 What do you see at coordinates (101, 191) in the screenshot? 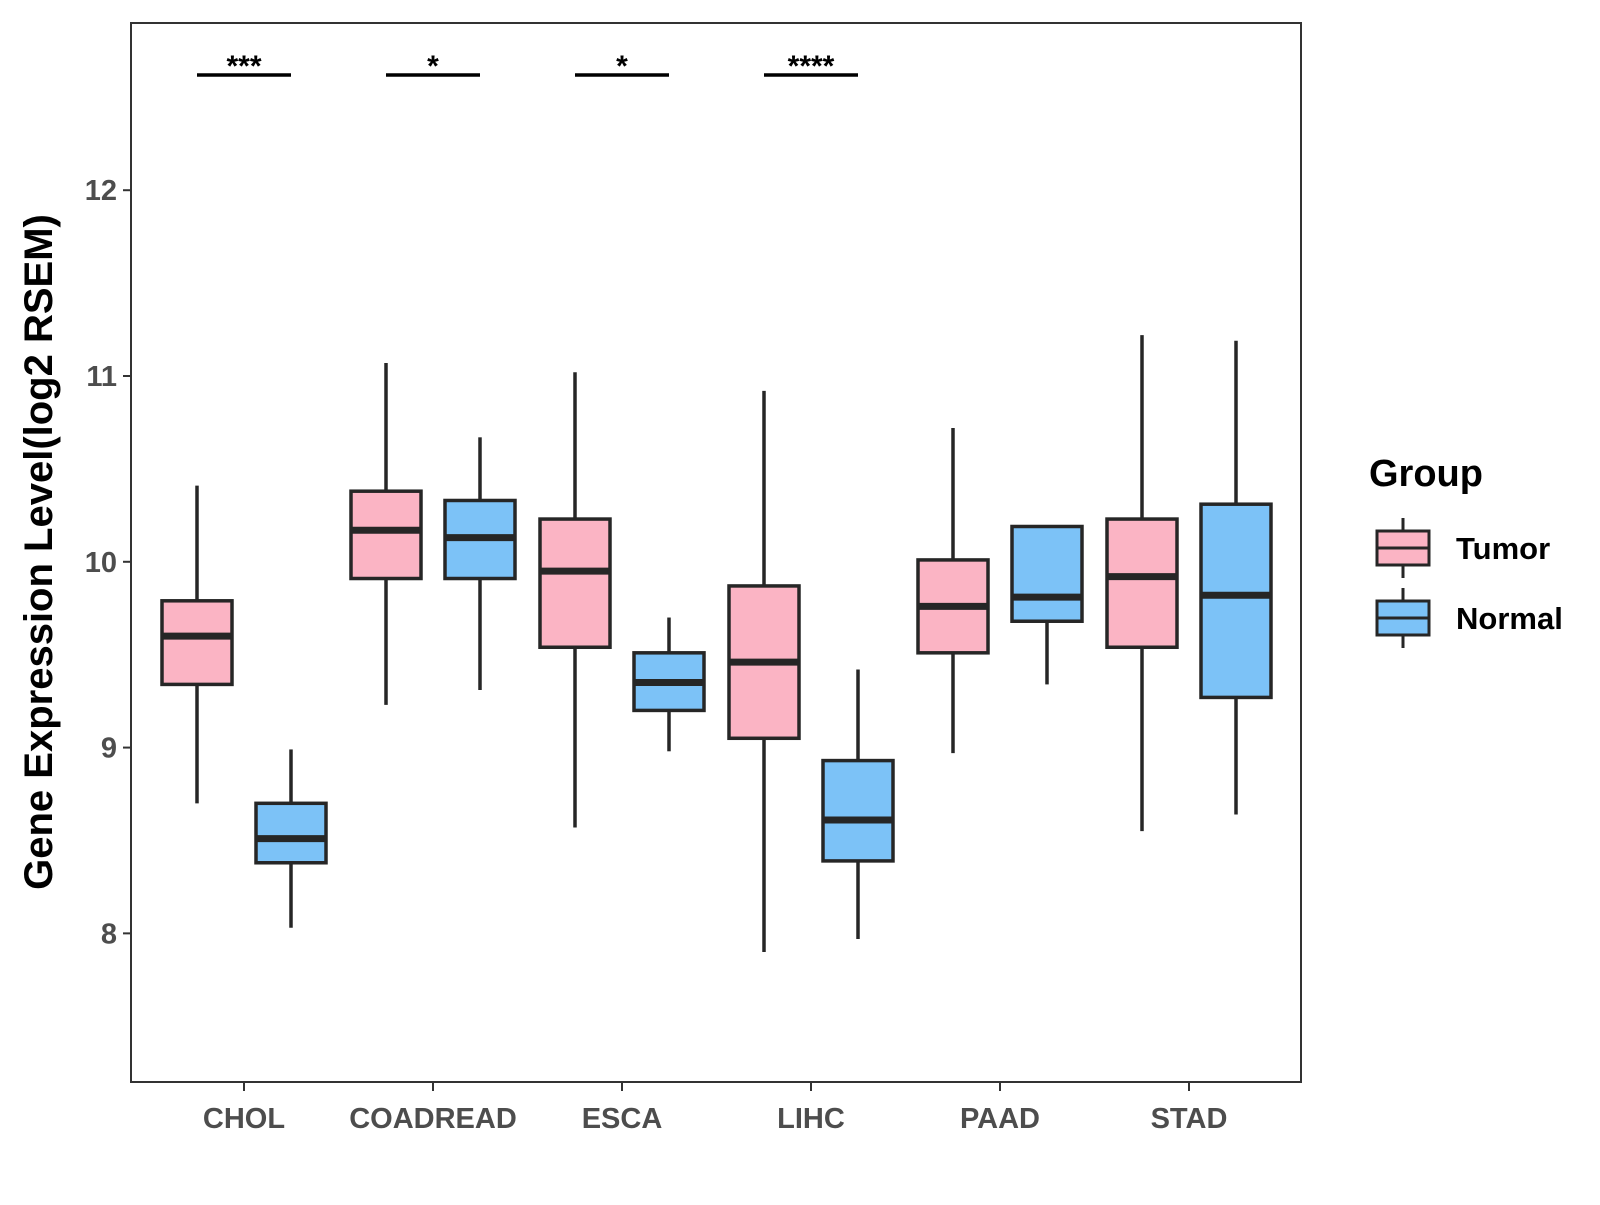
I see `y-tick-label: 12` at bounding box center [101, 191].